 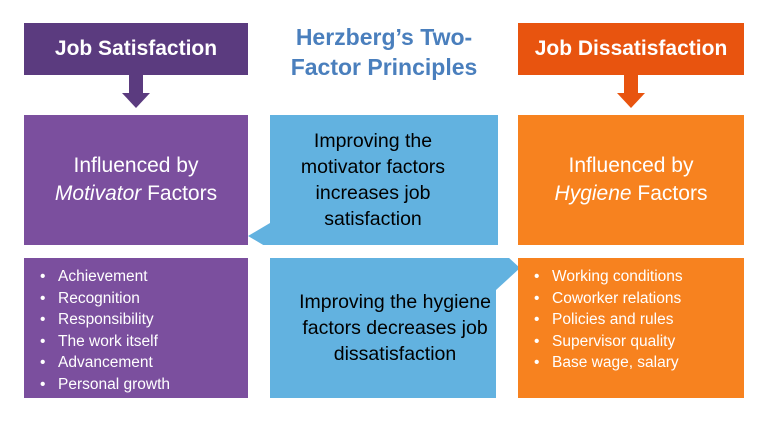 What do you see at coordinates (639, 299) in the screenshot?
I see `list-item: Coworker relations` at bounding box center [639, 299].